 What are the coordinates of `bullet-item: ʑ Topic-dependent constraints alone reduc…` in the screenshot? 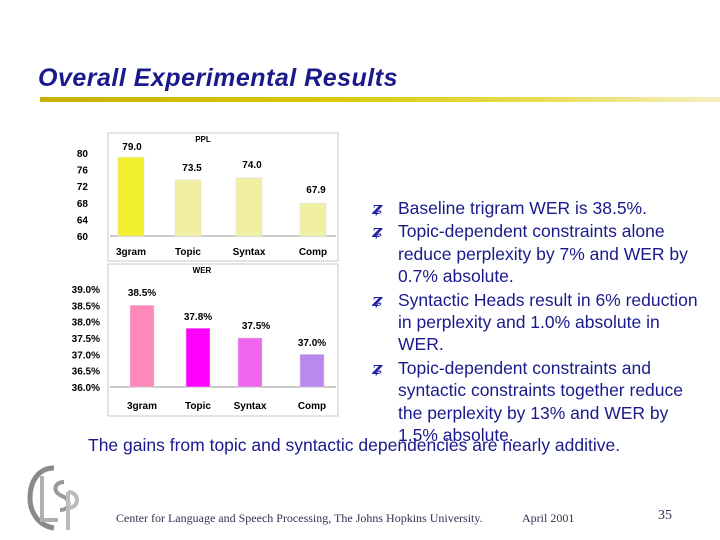 It's located at (537, 253).